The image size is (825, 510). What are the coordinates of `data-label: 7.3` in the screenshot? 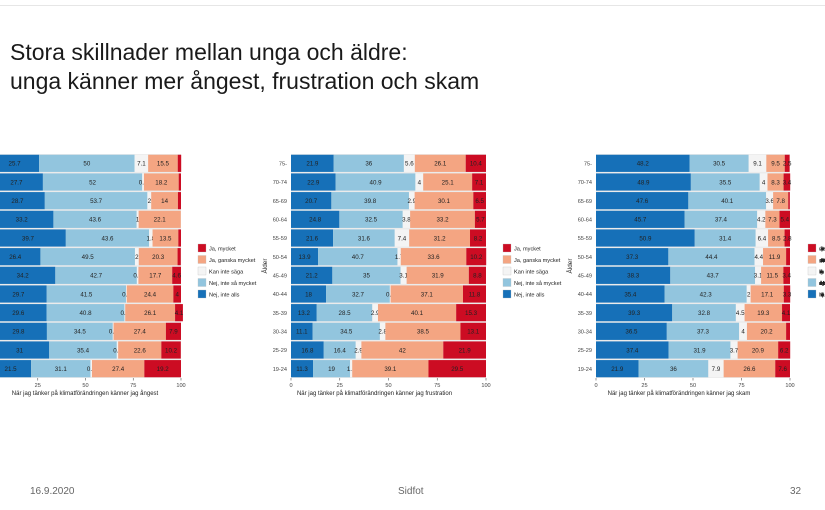 It's located at (772, 220).